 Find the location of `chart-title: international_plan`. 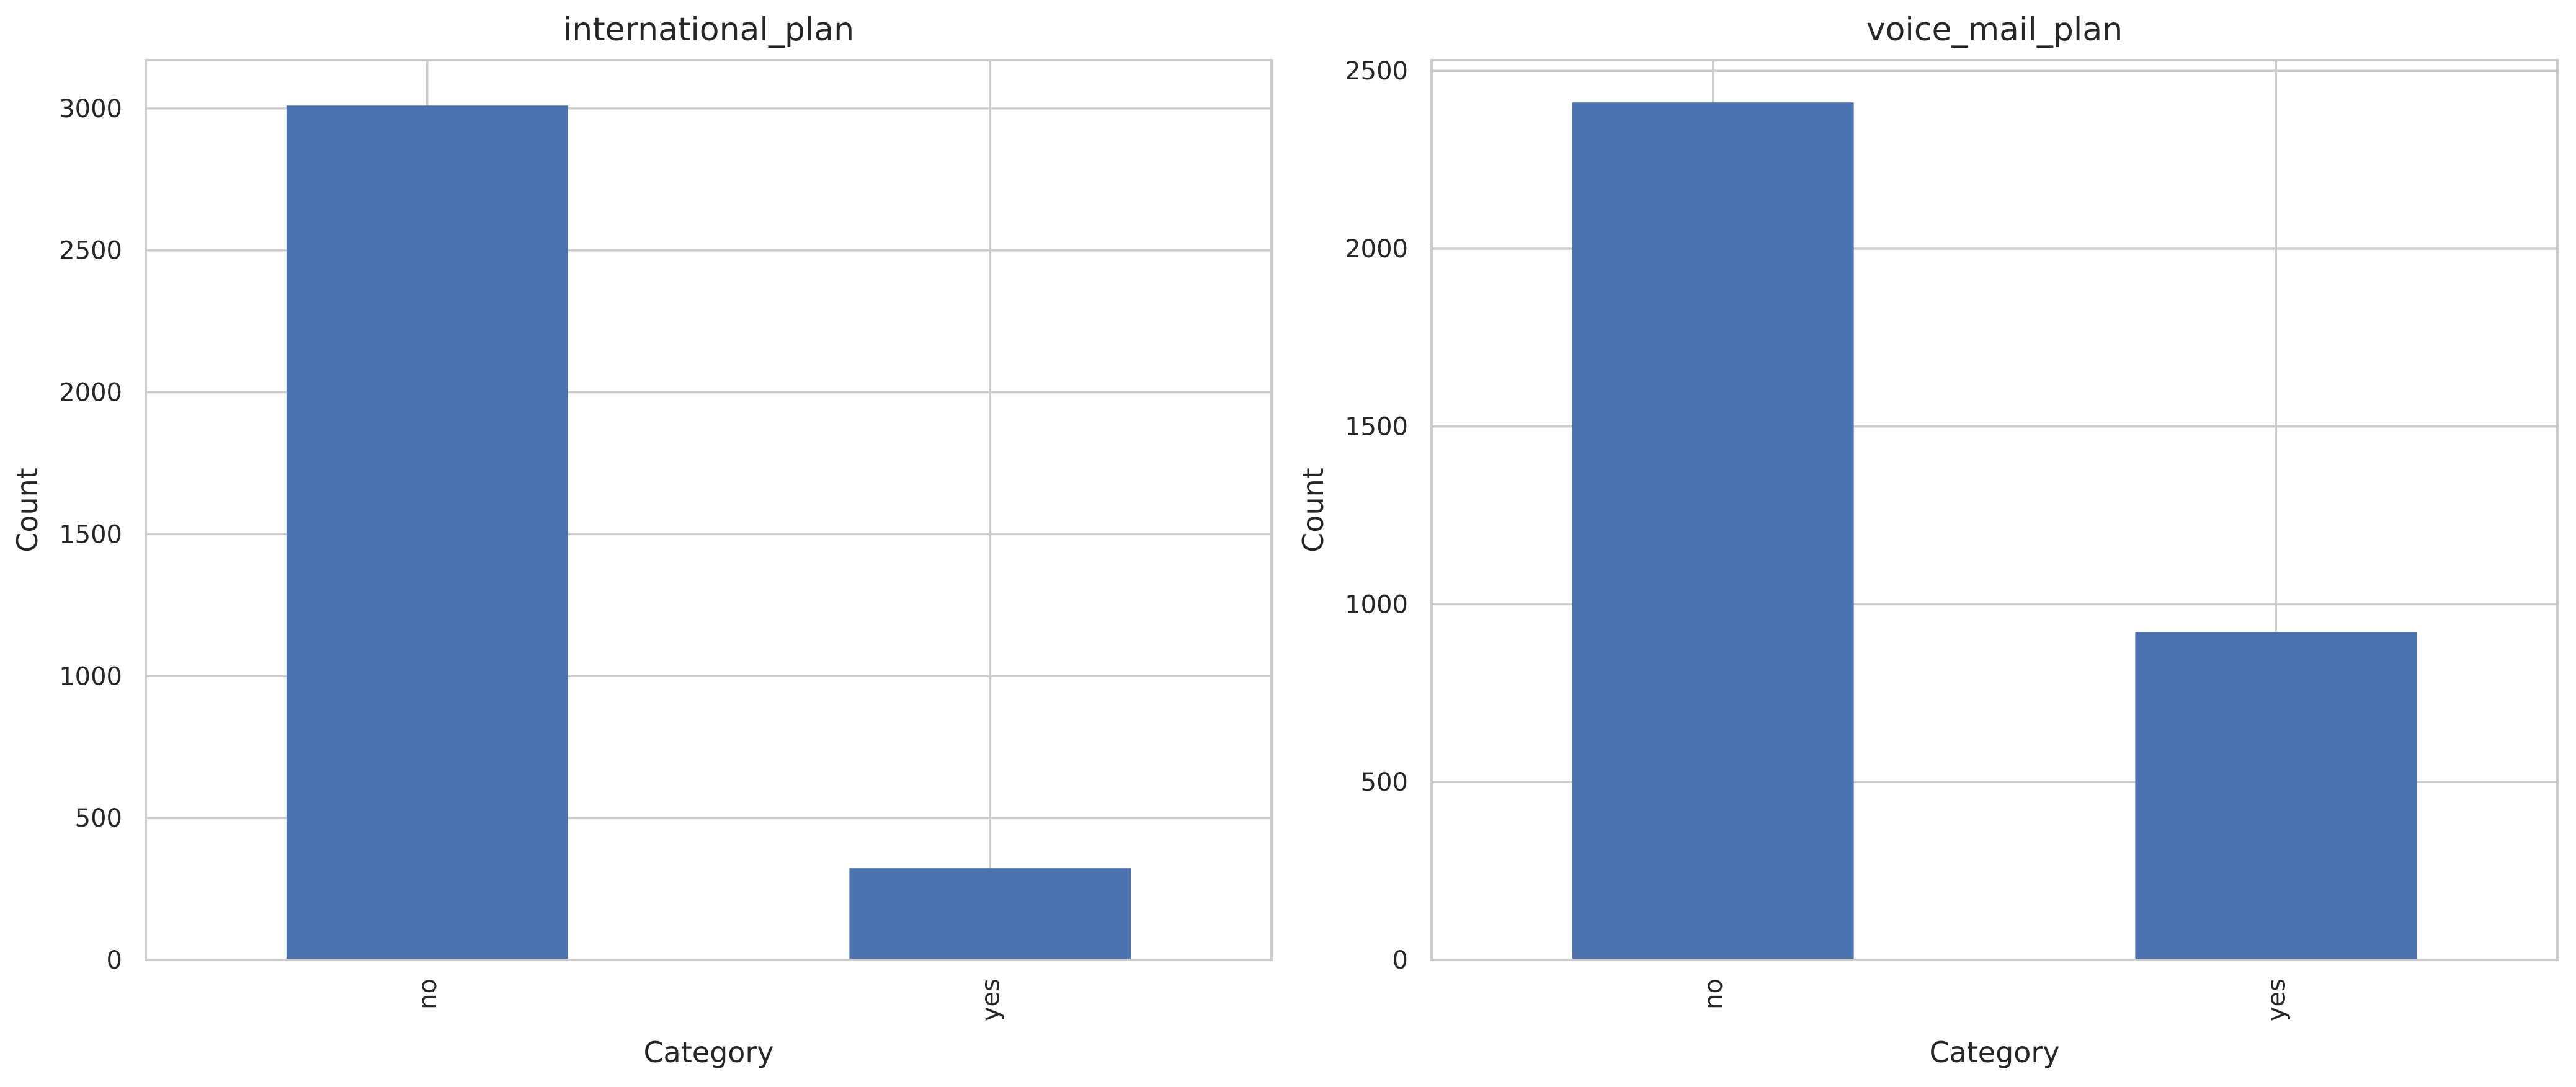

chart-title: international_plan is located at coordinates (708, 29).